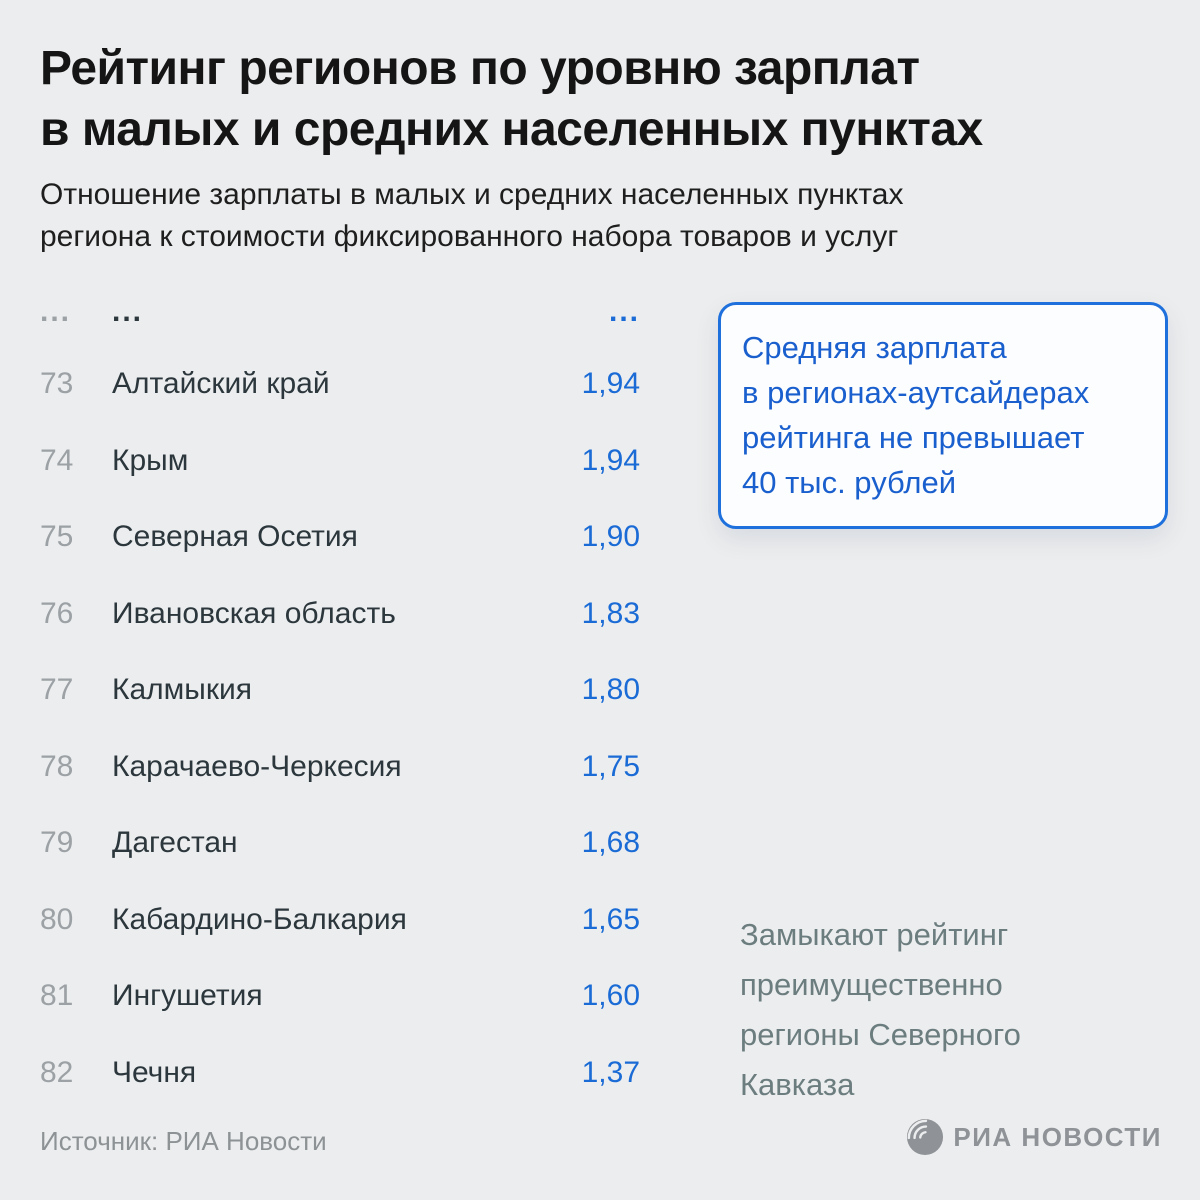  Describe the element at coordinates (57, 766) in the screenshot. I see `rank-cell: 78` at that location.